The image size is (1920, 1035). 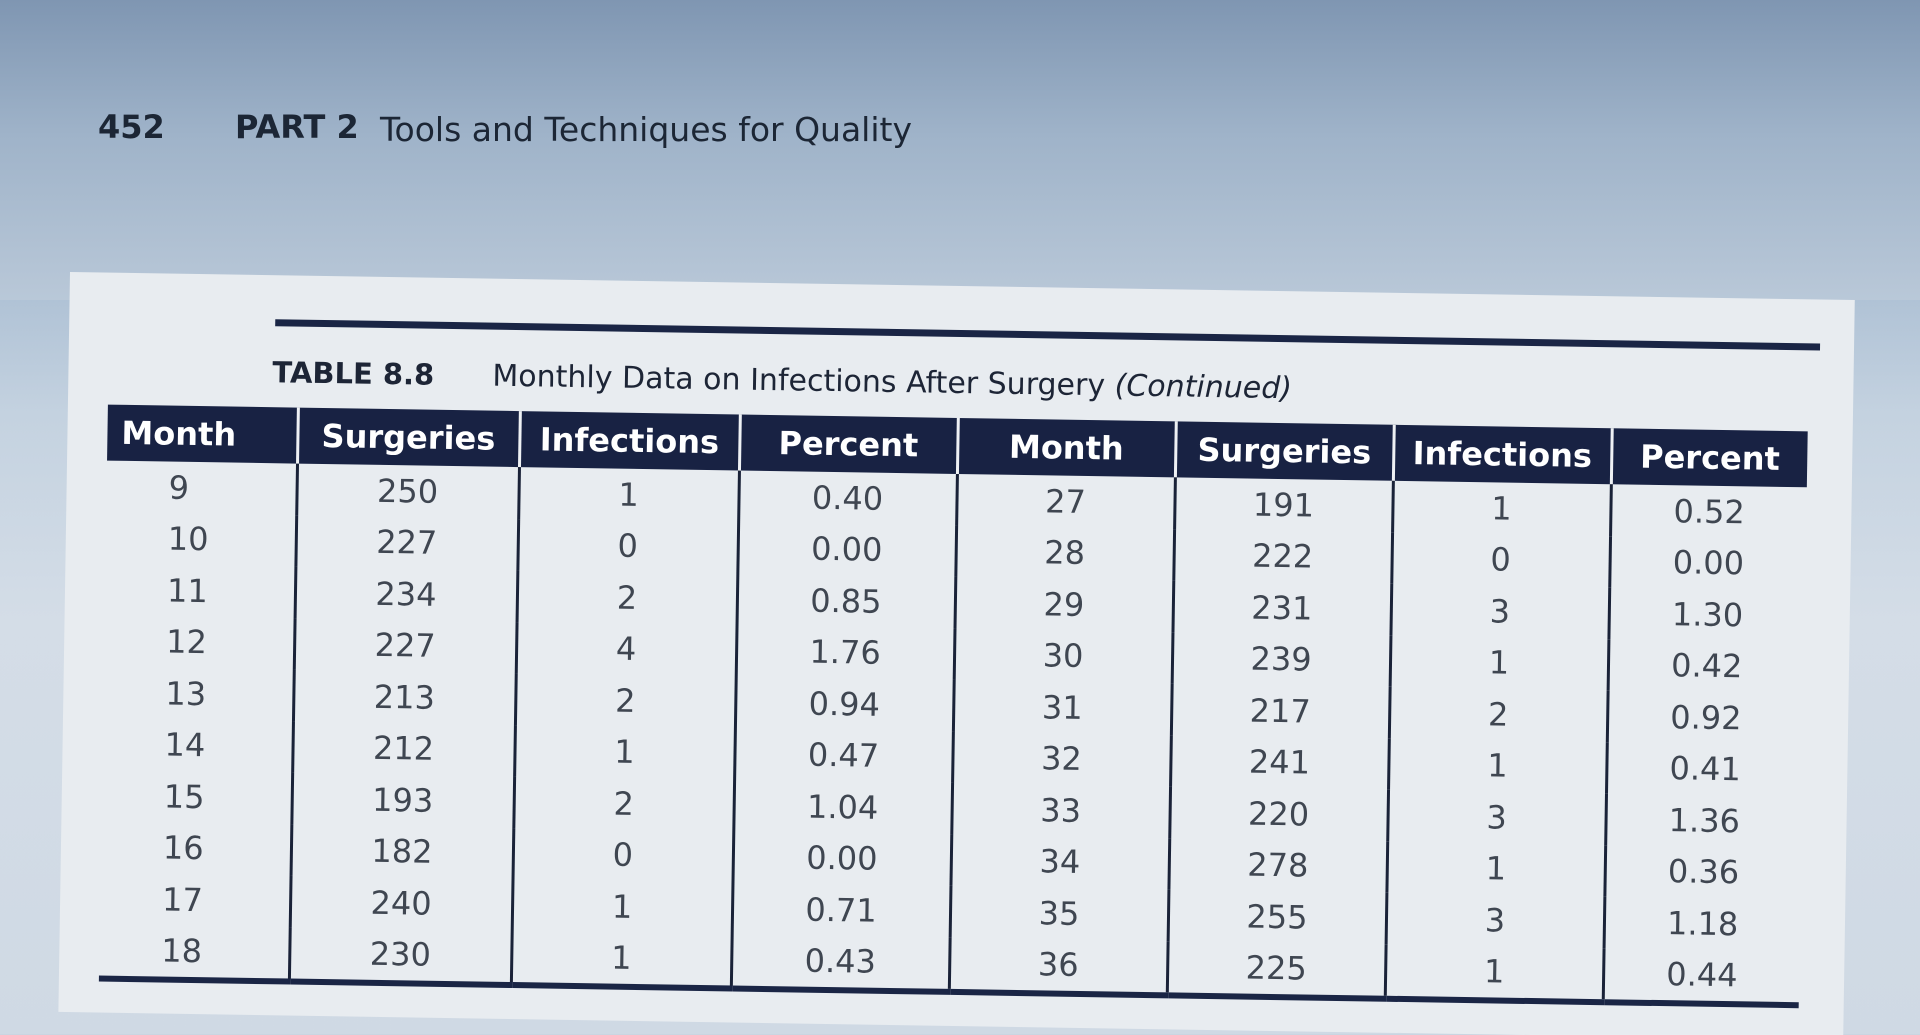 What do you see at coordinates (202, 434) in the screenshot?
I see `col-header-month: Month` at bounding box center [202, 434].